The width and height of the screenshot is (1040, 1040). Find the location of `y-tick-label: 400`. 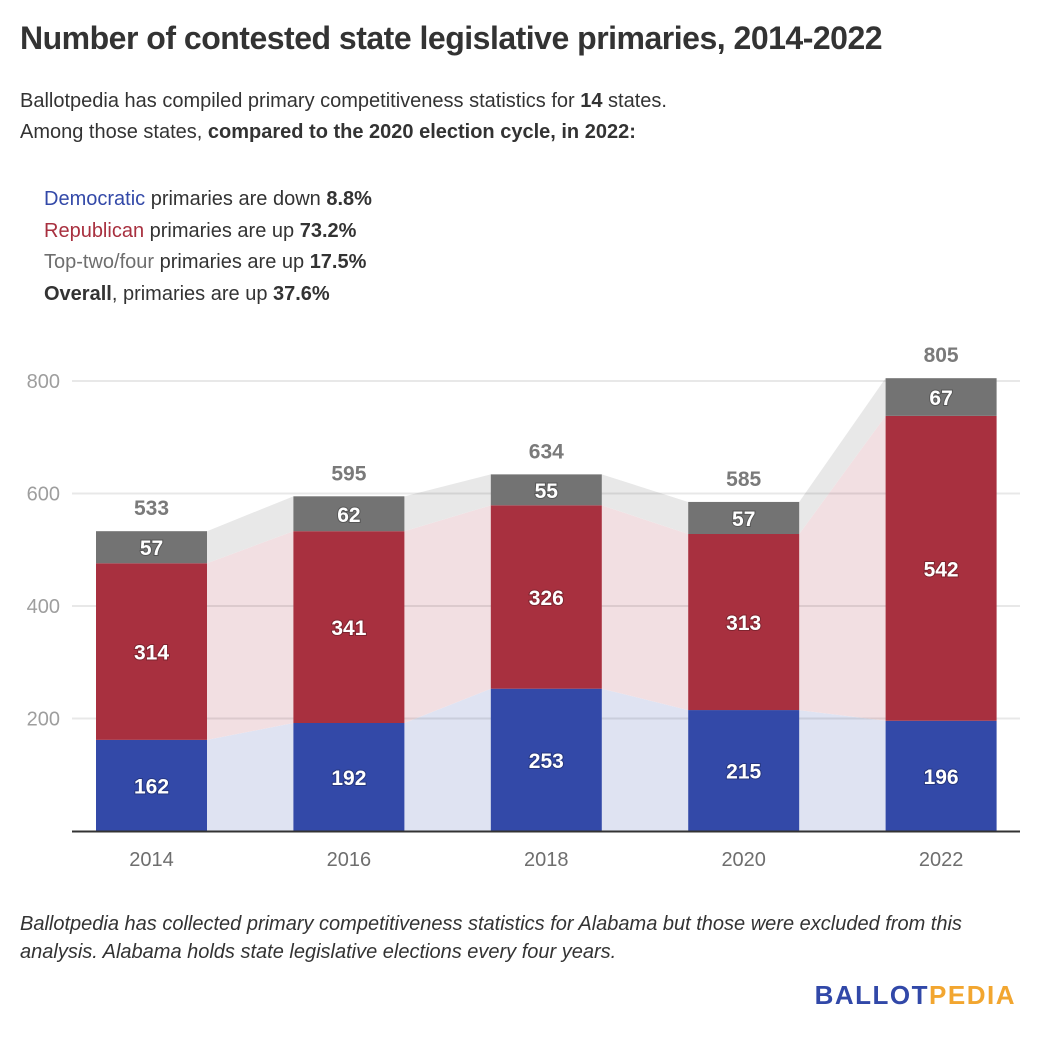

y-tick-label: 400 is located at coordinates (43, 607).